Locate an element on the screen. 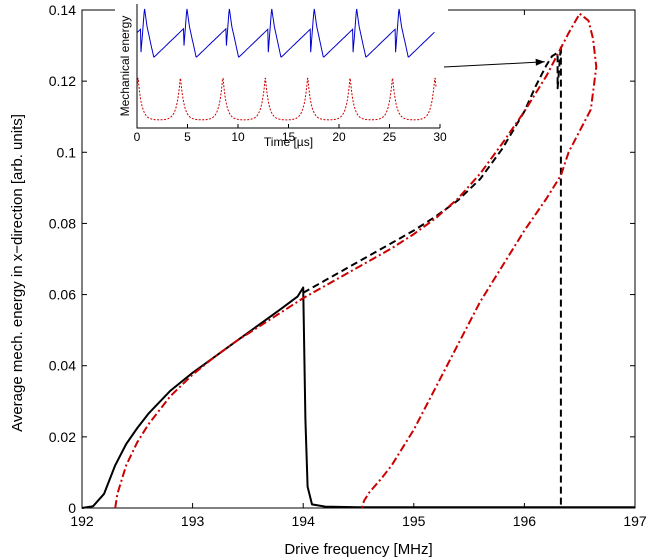  inset-axes: 0 5 10 15 20 25 30 Time [µs] Mechanical energy is located at coordinates (281, 80).